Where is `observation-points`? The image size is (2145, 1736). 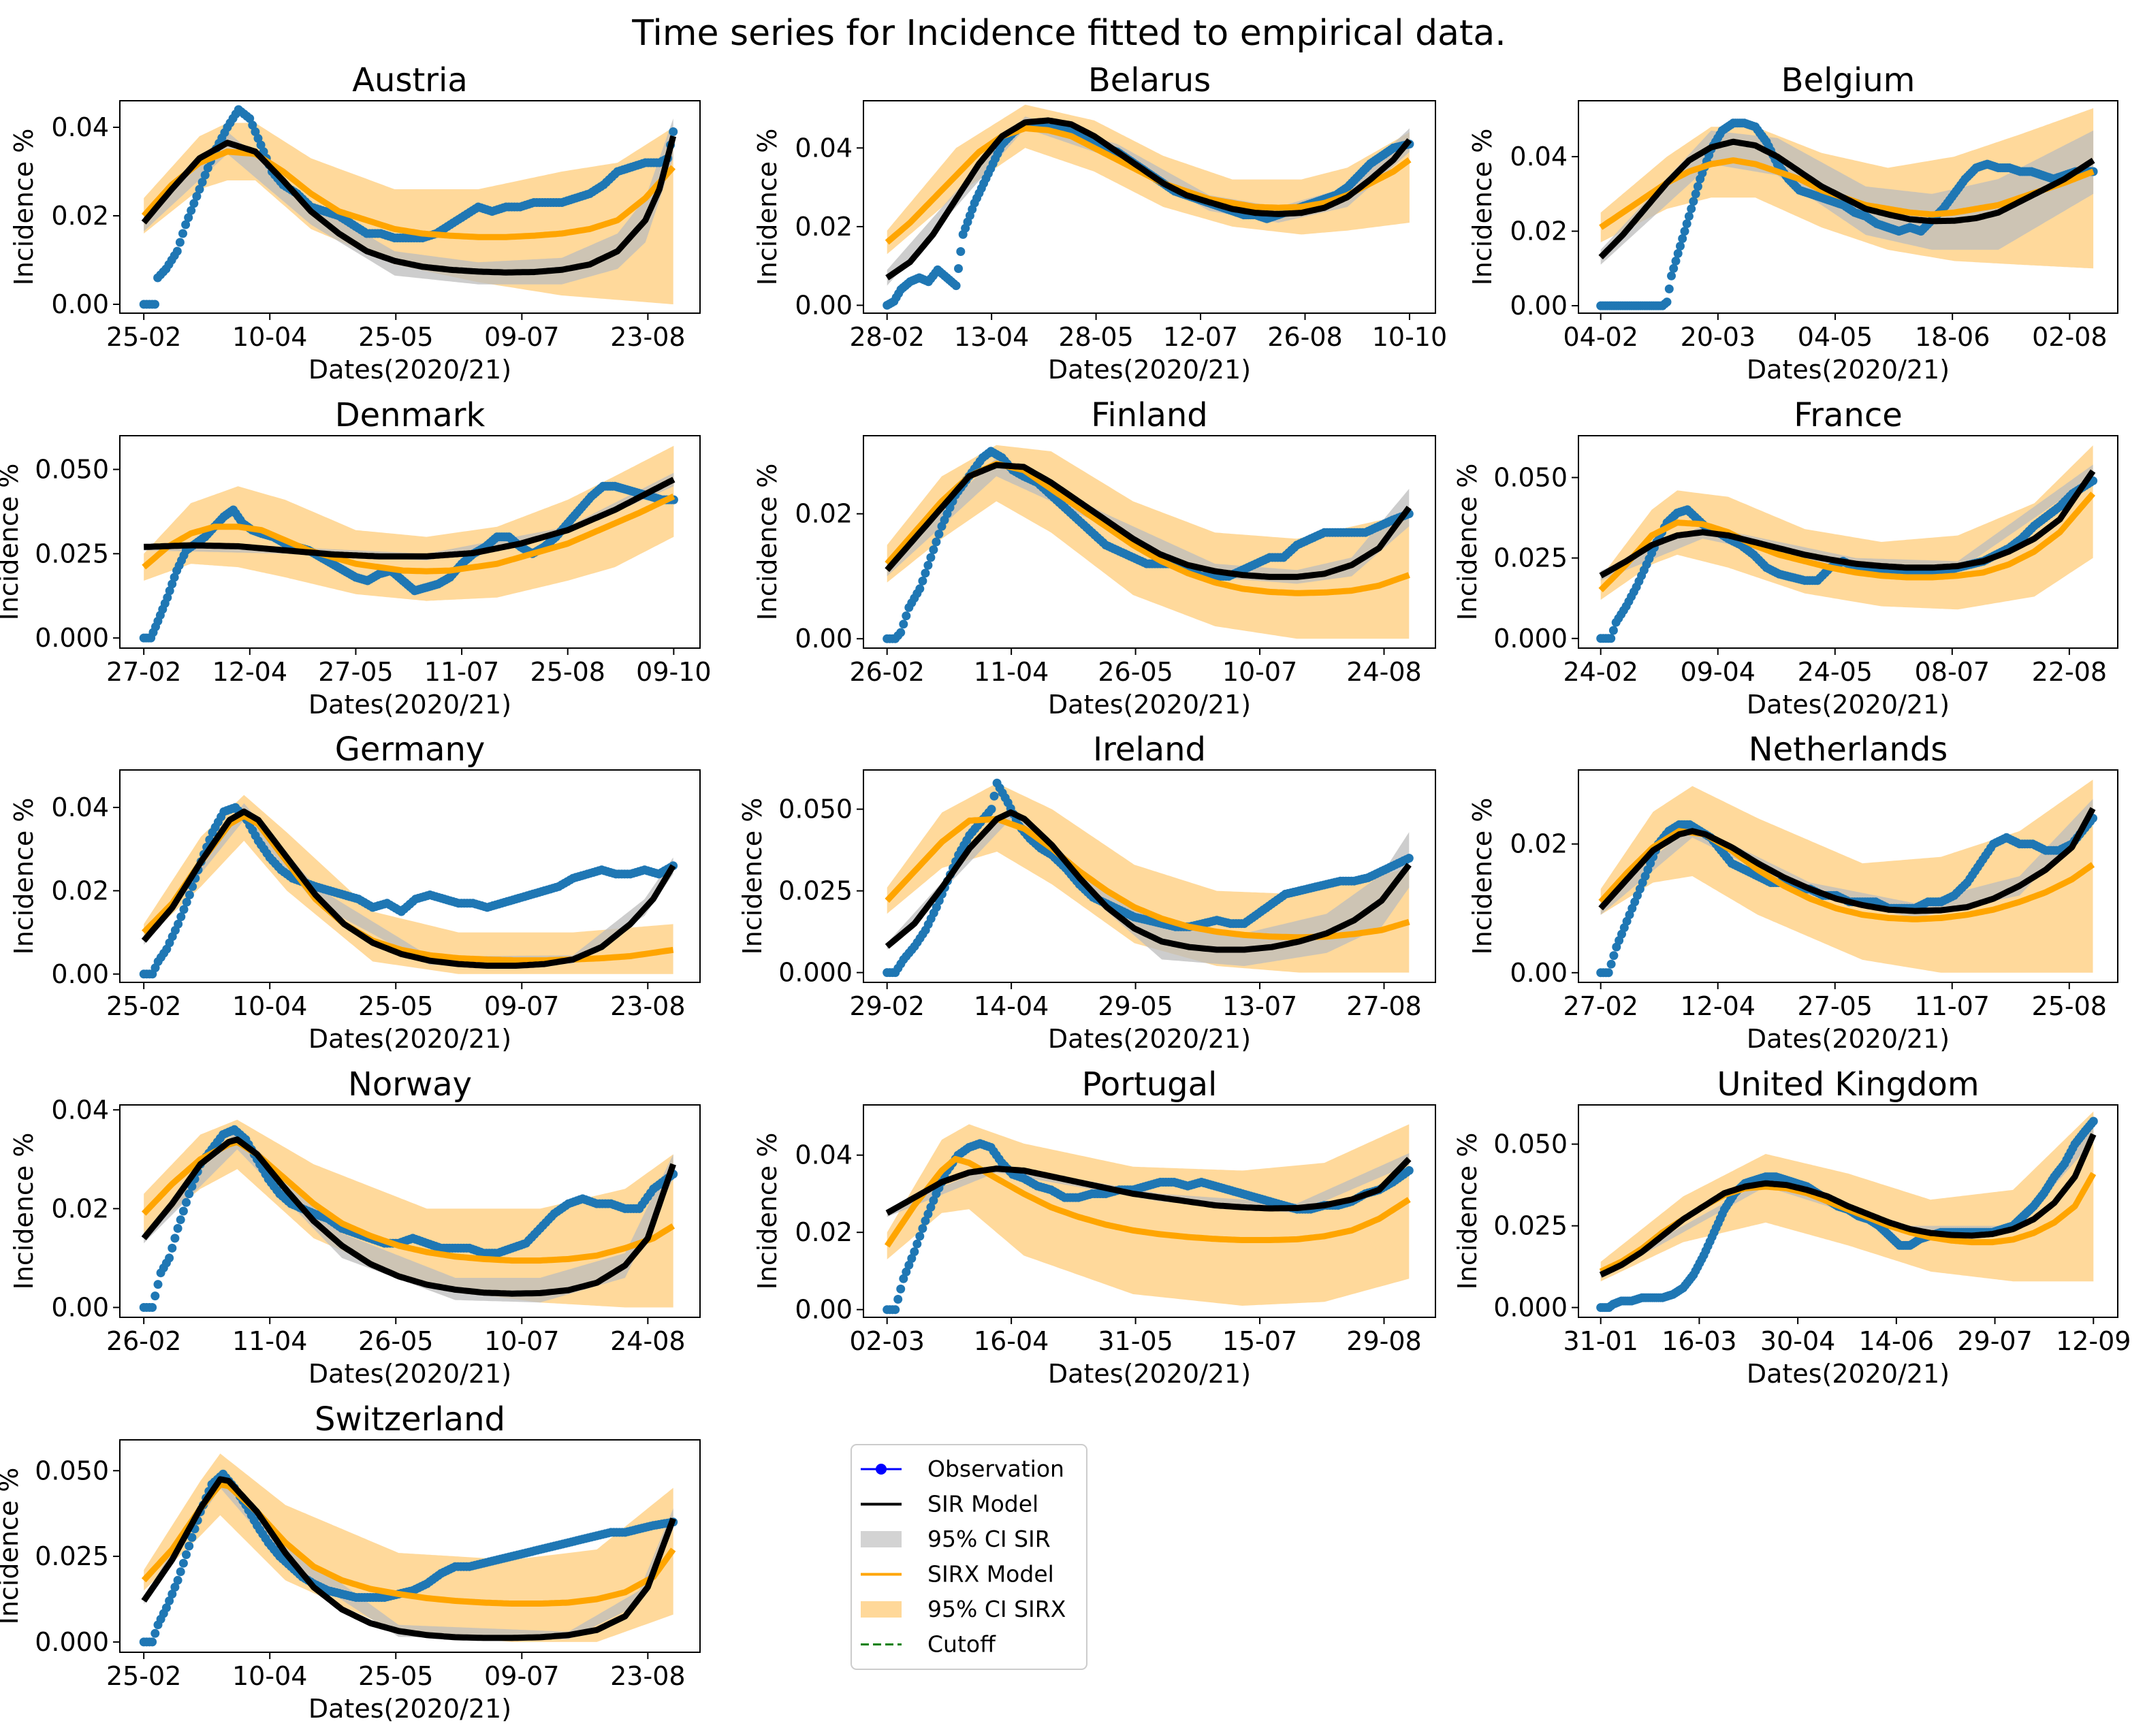 observation-points is located at coordinates (1148, 878).